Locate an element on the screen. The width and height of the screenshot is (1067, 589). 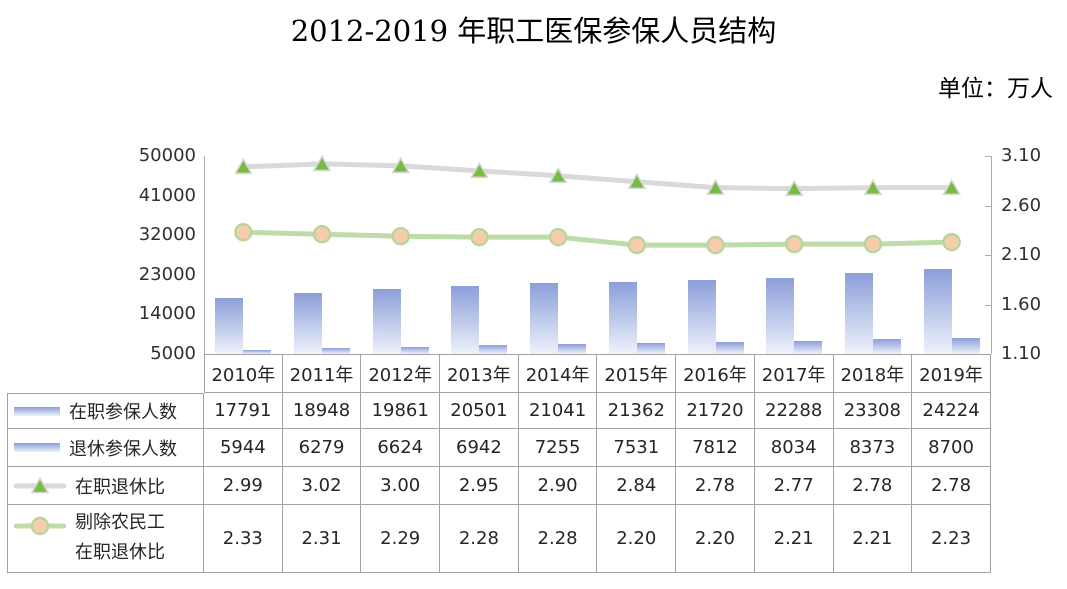
right-axis-tick-label: 1.10 is located at coordinates (1021, 353).